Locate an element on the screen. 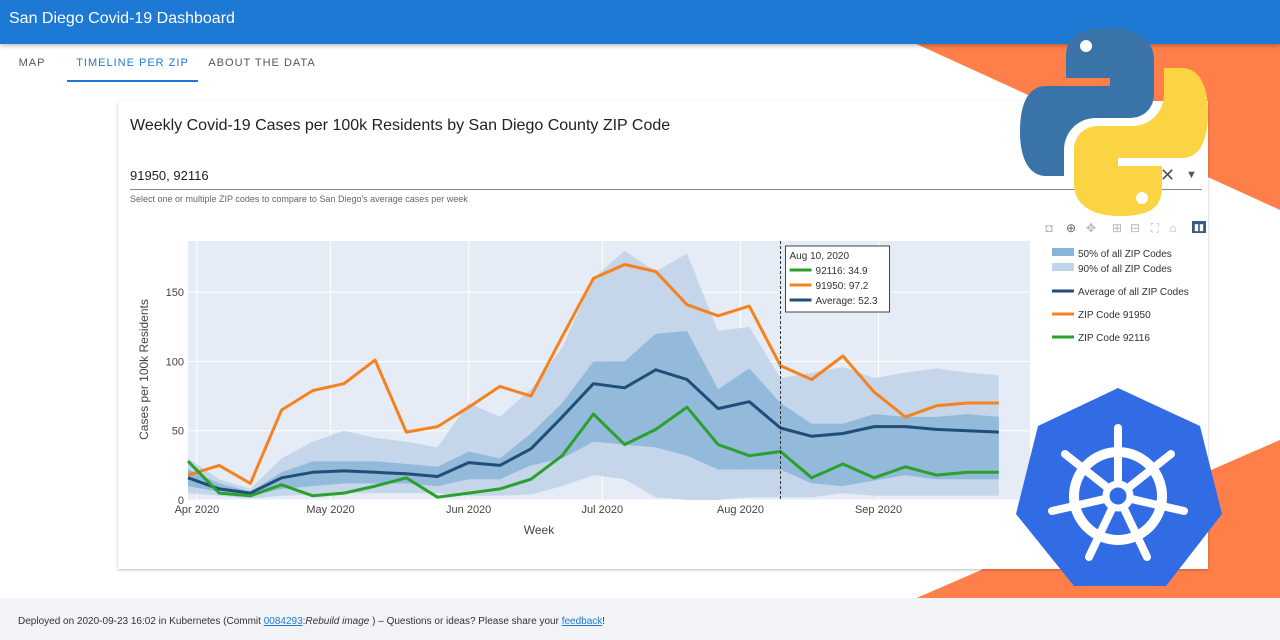 The width and height of the screenshot is (1280, 640). hover-row-label: 91950: 97.2 is located at coordinates (842, 286).